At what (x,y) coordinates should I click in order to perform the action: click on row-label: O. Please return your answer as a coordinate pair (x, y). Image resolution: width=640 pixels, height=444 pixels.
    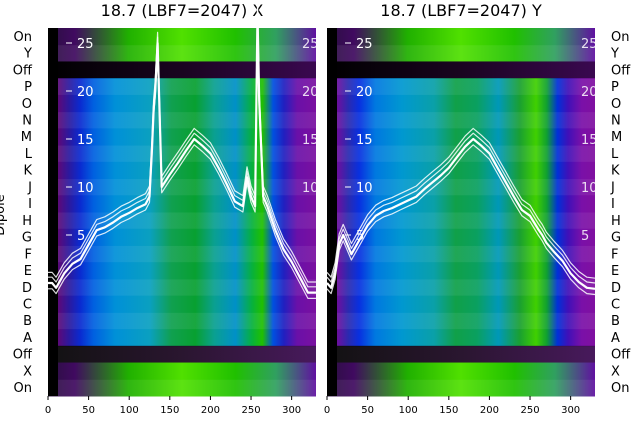
    Looking at the image, I should click on (616, 104).